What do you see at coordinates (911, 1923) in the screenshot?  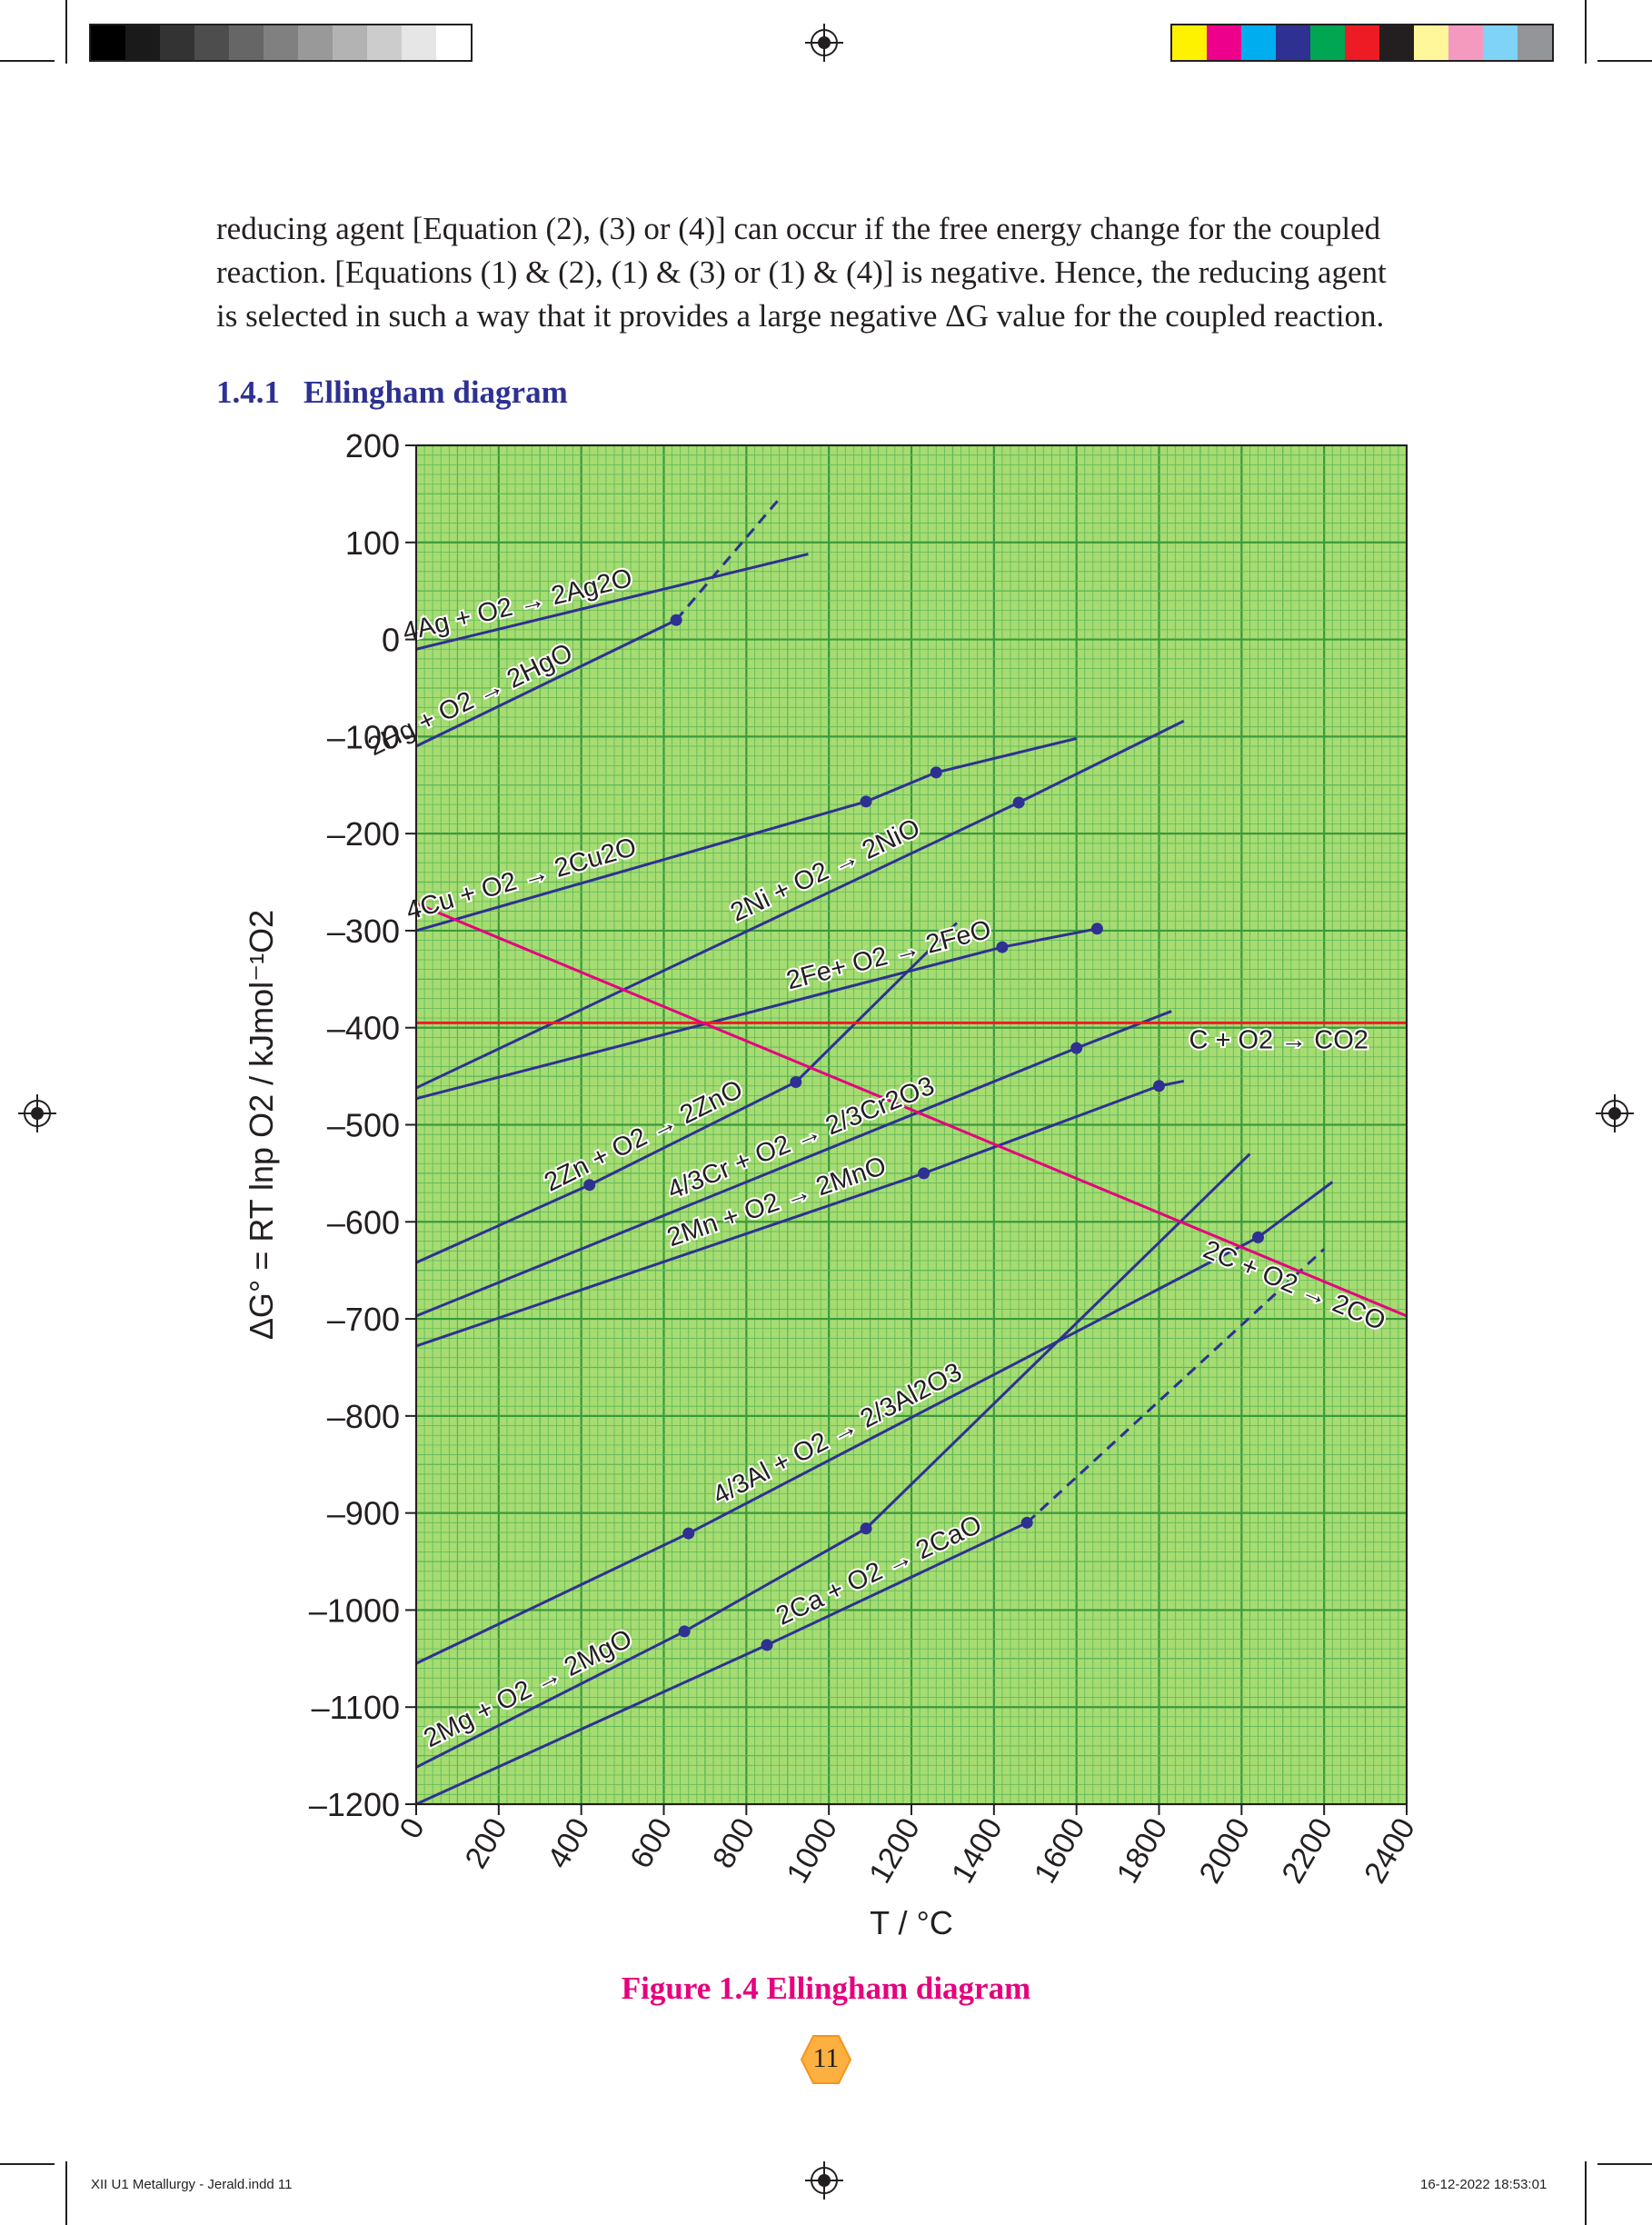 I see `x-axis-title: T / °C` at bounding box center [911, 1923].